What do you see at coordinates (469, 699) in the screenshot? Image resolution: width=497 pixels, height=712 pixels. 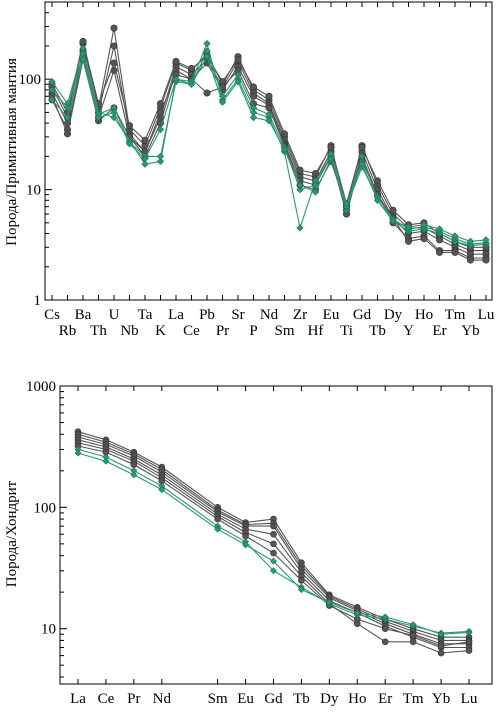 I see `x-tick-label: Lu` at bounding box center [469, 699].